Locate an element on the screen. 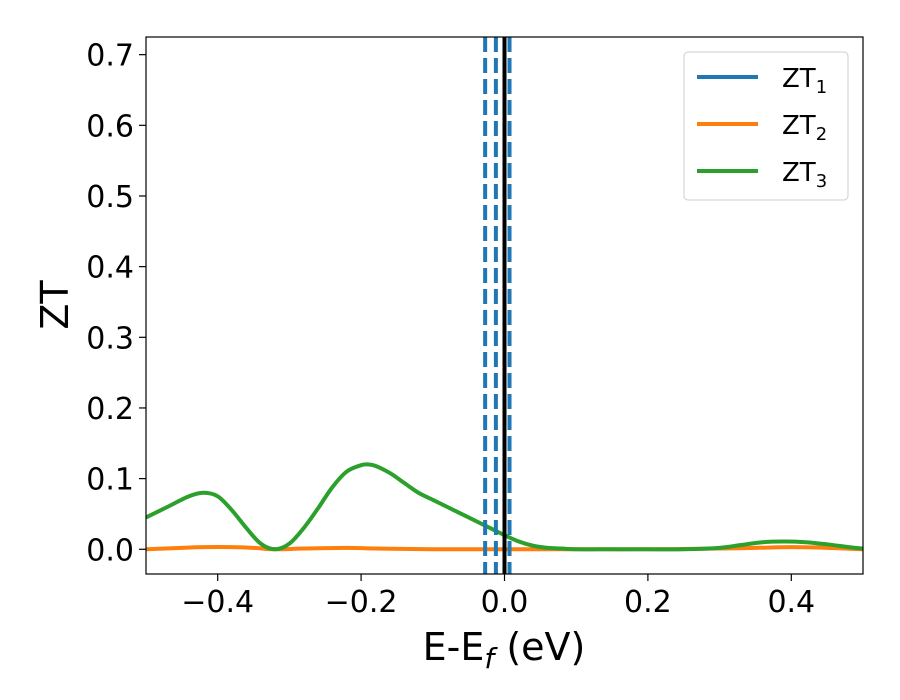 Image resolution: width=900 pixels, height=700 pixels. y-tick-label: 0.4 is located at coordinates (110, 268).